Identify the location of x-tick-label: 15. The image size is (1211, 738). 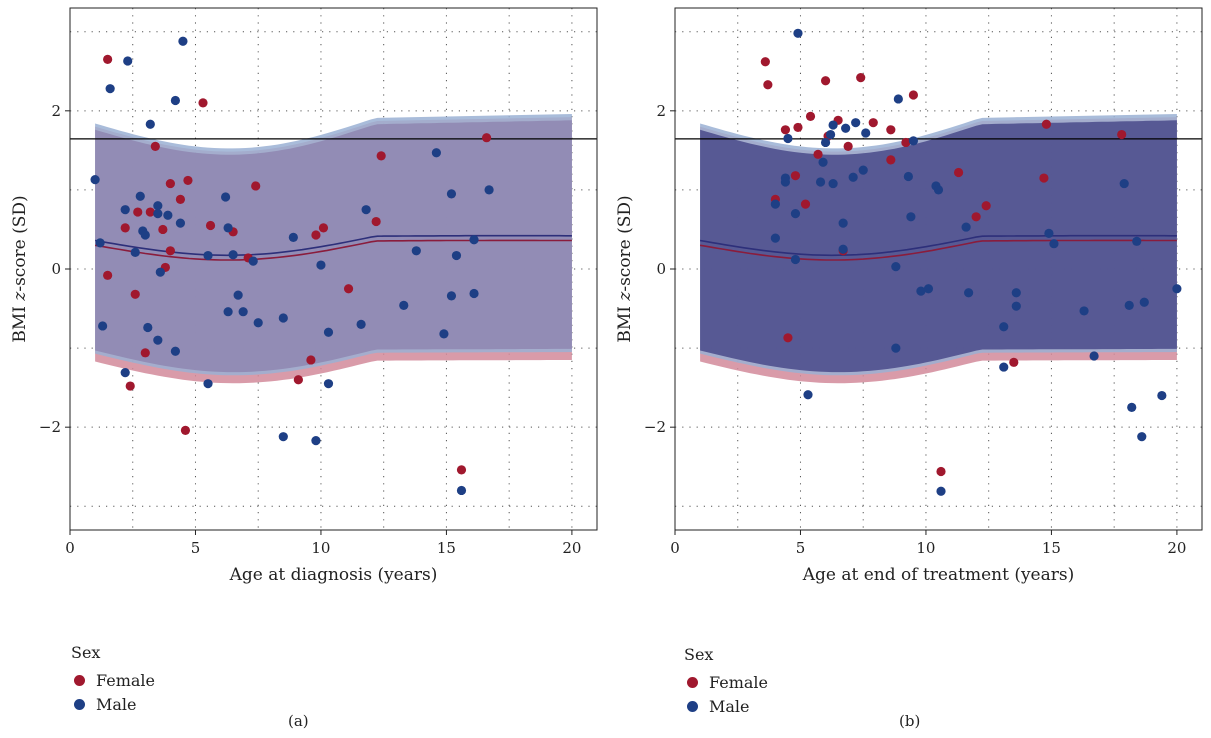
(446, 548).